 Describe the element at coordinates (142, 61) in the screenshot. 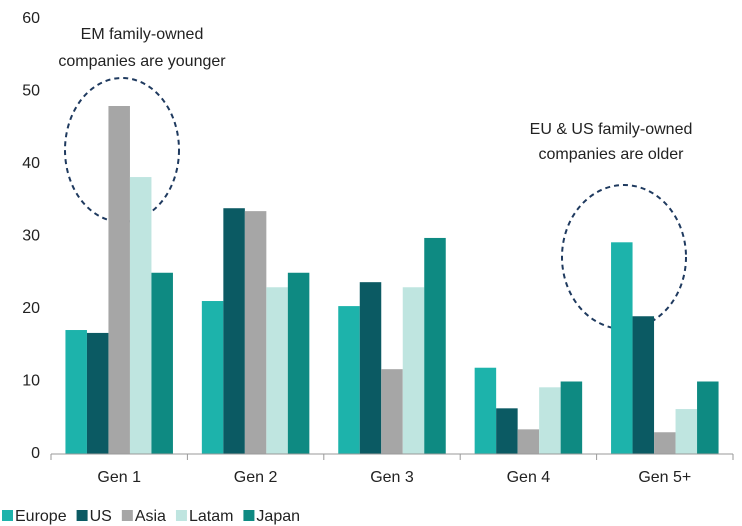

I see `annotation: companies are younger` at that location.